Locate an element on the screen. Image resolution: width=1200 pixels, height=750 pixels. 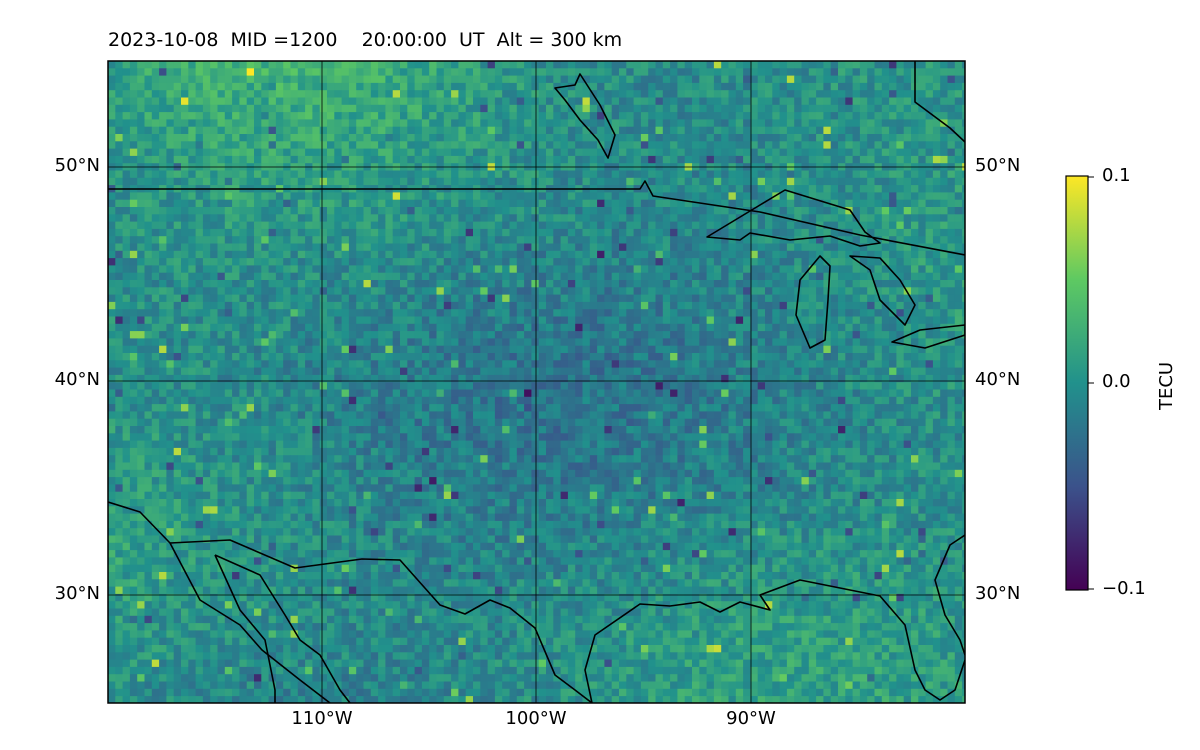
colorbar is located at coordinates (1079, 383).